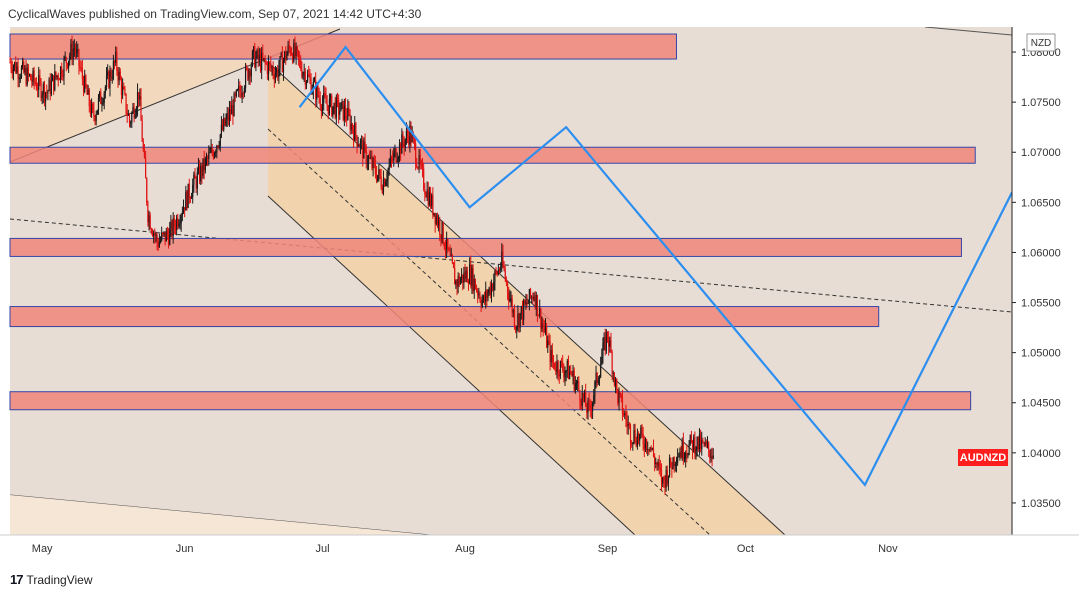  What do you see at coordinates (1045, 281) in the screenshot?
I see `price-axis-panel` at bounding box center [1045, 281].